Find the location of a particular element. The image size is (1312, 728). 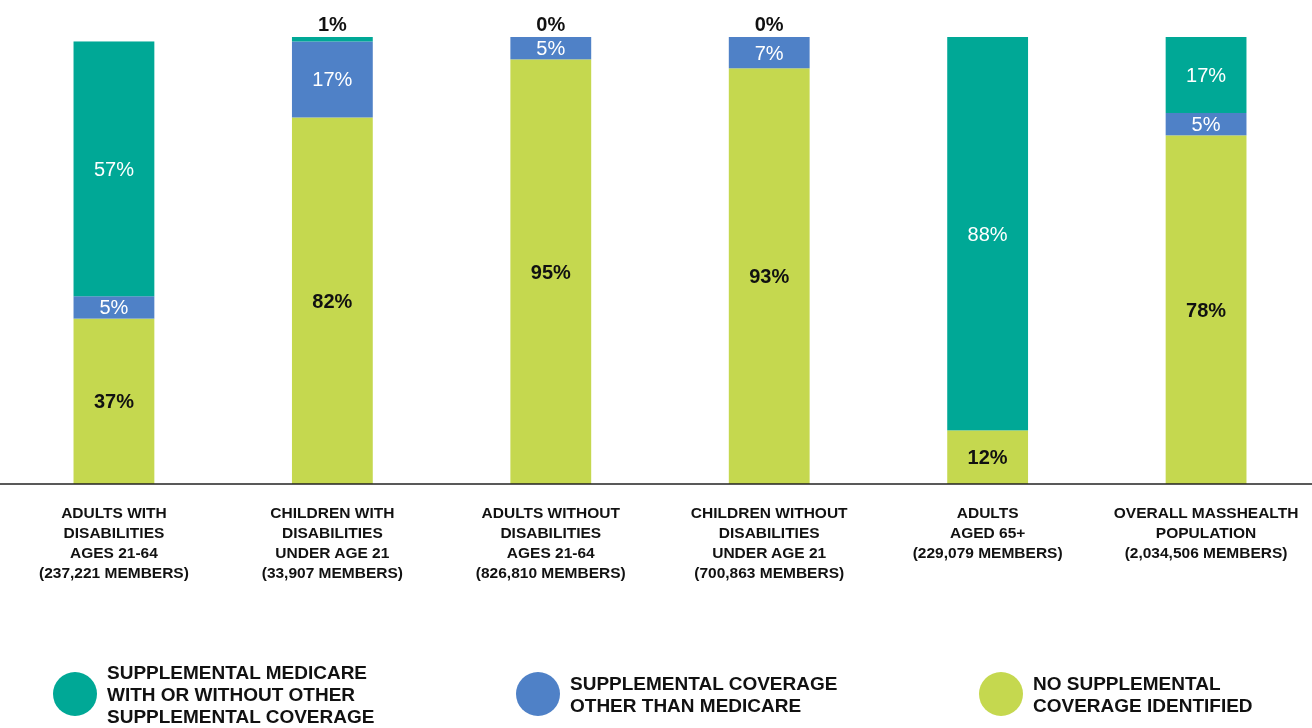

data-label: 7% is located at coordinates (769, 52).